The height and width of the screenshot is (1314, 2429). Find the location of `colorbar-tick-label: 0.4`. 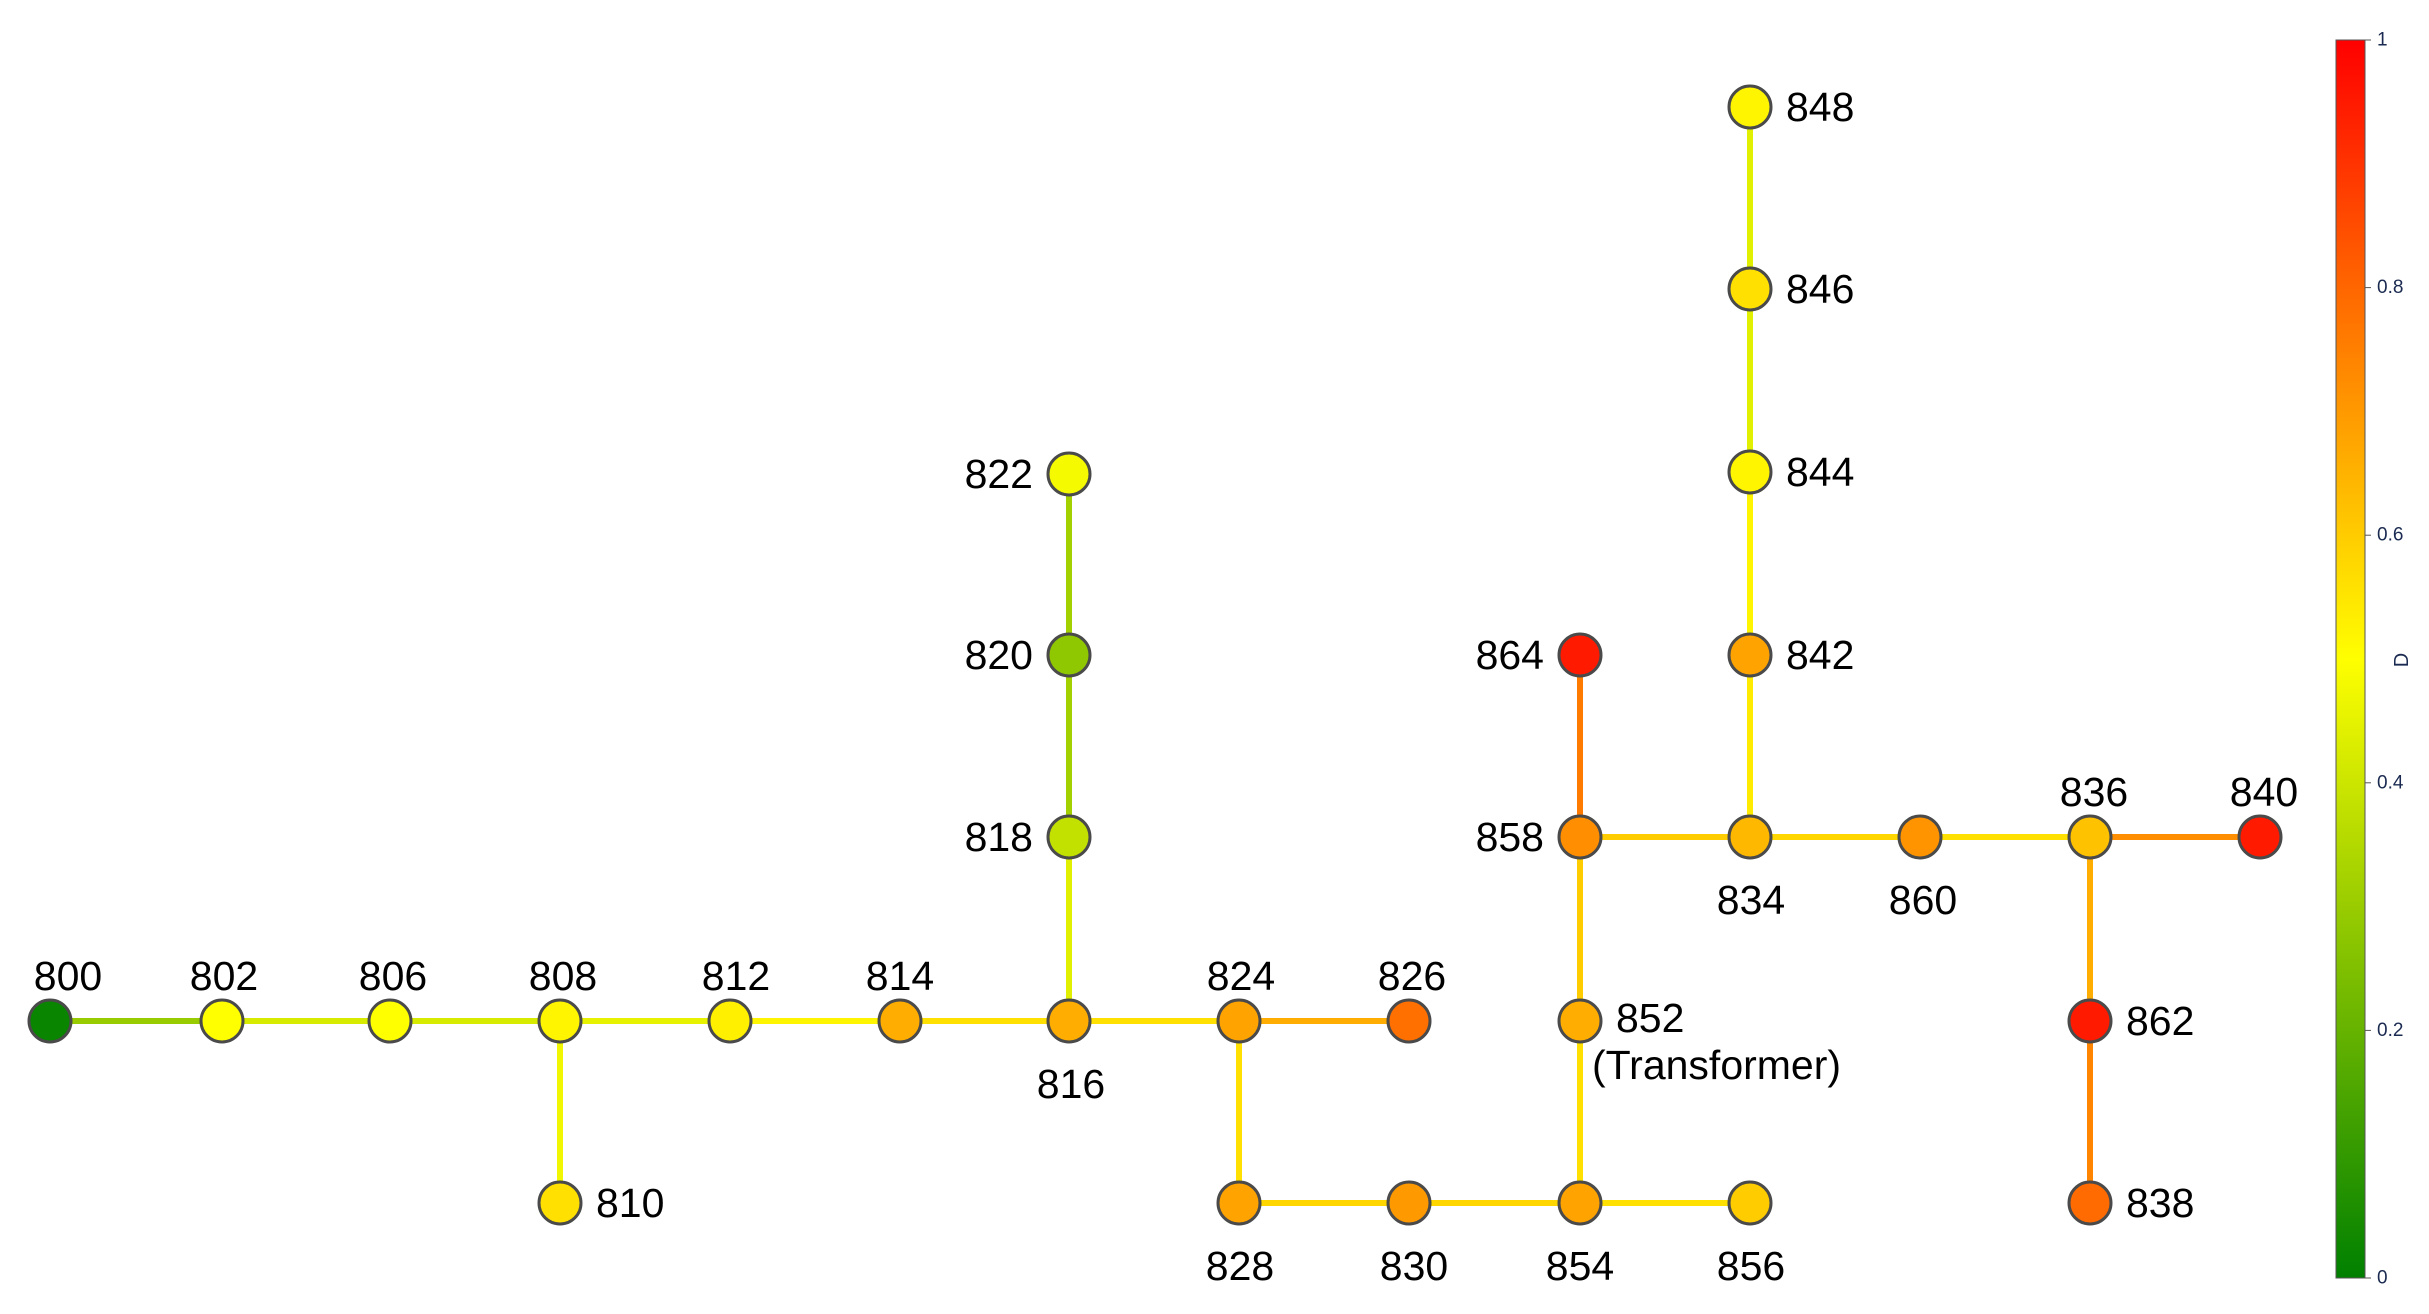

colorbar-tick-label: 0.4 is located at coordinates (2390, 782).